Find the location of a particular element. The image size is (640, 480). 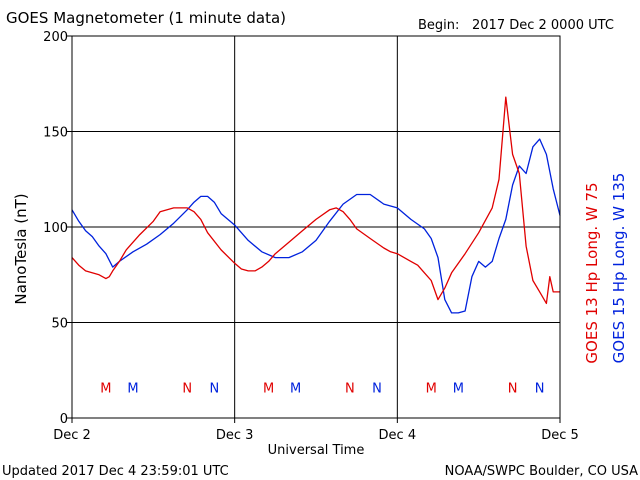

x-axis-ticks: Dec 2 Dec 3 Dec 4 Dec 5 is located at coordinates (316, 430).